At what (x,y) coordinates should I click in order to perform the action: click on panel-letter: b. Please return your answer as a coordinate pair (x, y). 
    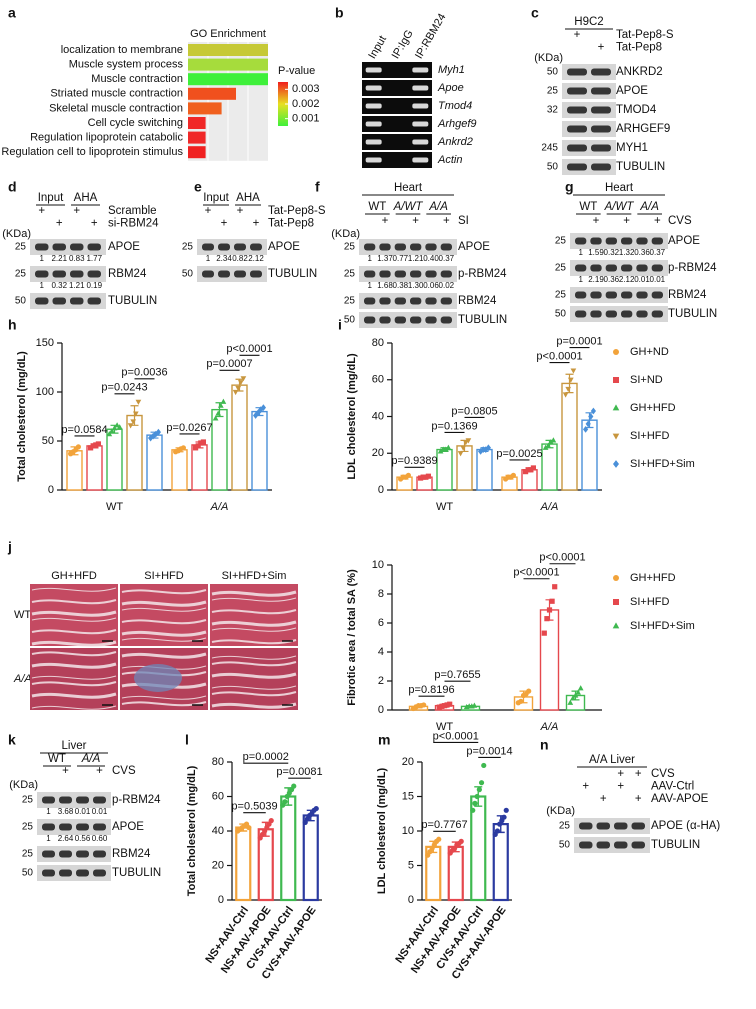
    Looking at the image, I should click on (339, 13).